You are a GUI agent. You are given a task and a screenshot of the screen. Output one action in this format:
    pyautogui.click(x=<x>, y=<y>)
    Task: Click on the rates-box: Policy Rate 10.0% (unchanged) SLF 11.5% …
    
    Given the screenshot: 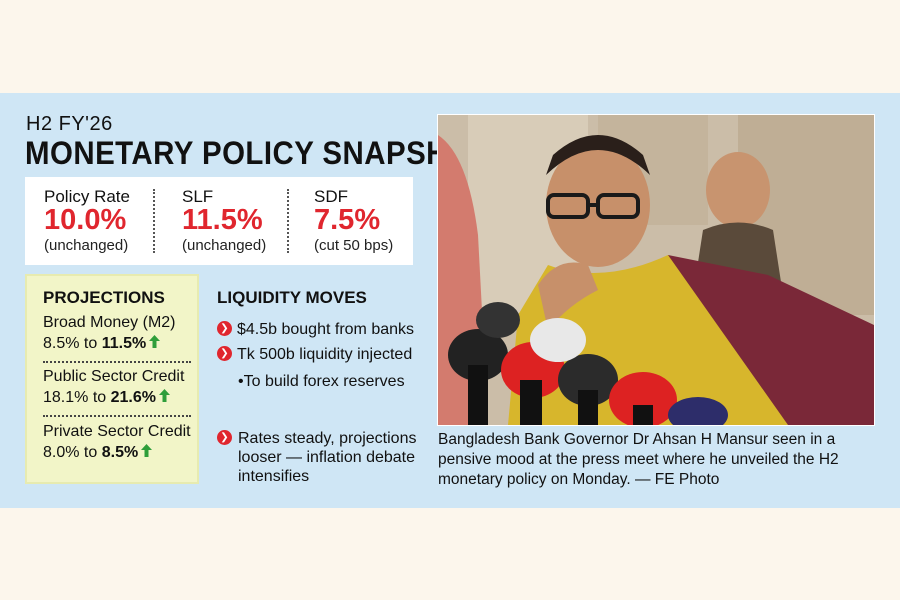 What is the action you would take?
    pyautogui.click(x=219, y=221)
    